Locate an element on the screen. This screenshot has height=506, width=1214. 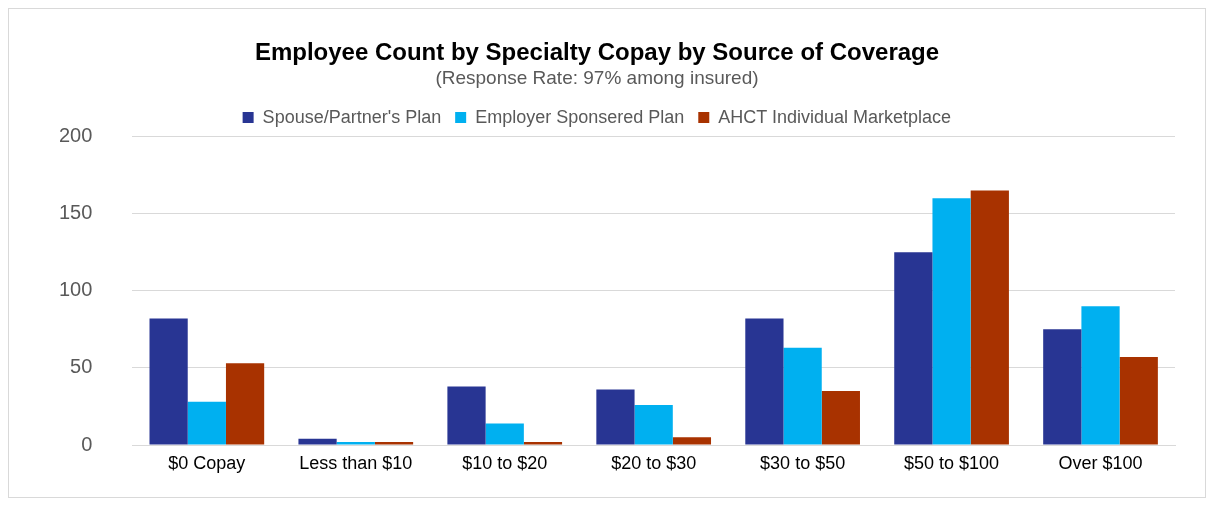
y-tick-label: 0 is located at coordinates (87, 443).